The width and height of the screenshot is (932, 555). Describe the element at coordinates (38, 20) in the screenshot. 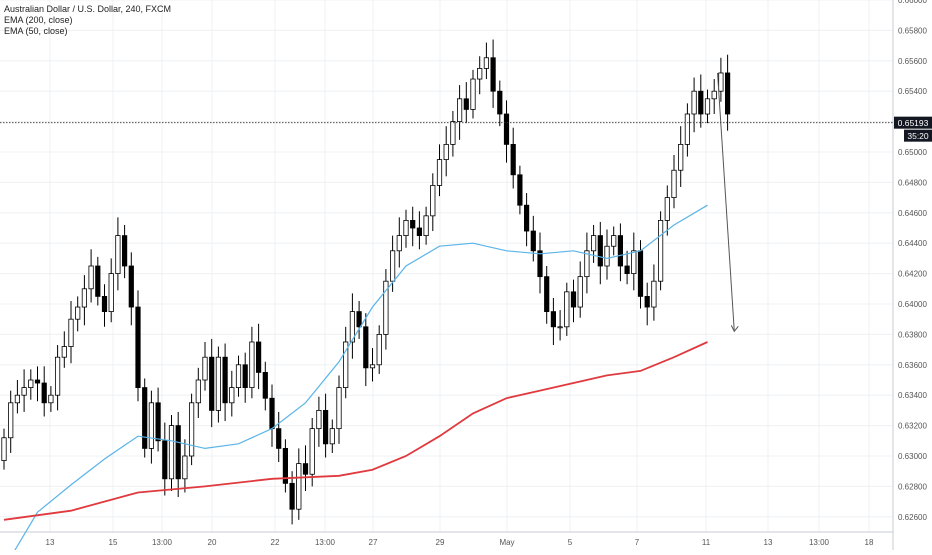

I see `ema200-legend: EMA (200, close)` at that location.